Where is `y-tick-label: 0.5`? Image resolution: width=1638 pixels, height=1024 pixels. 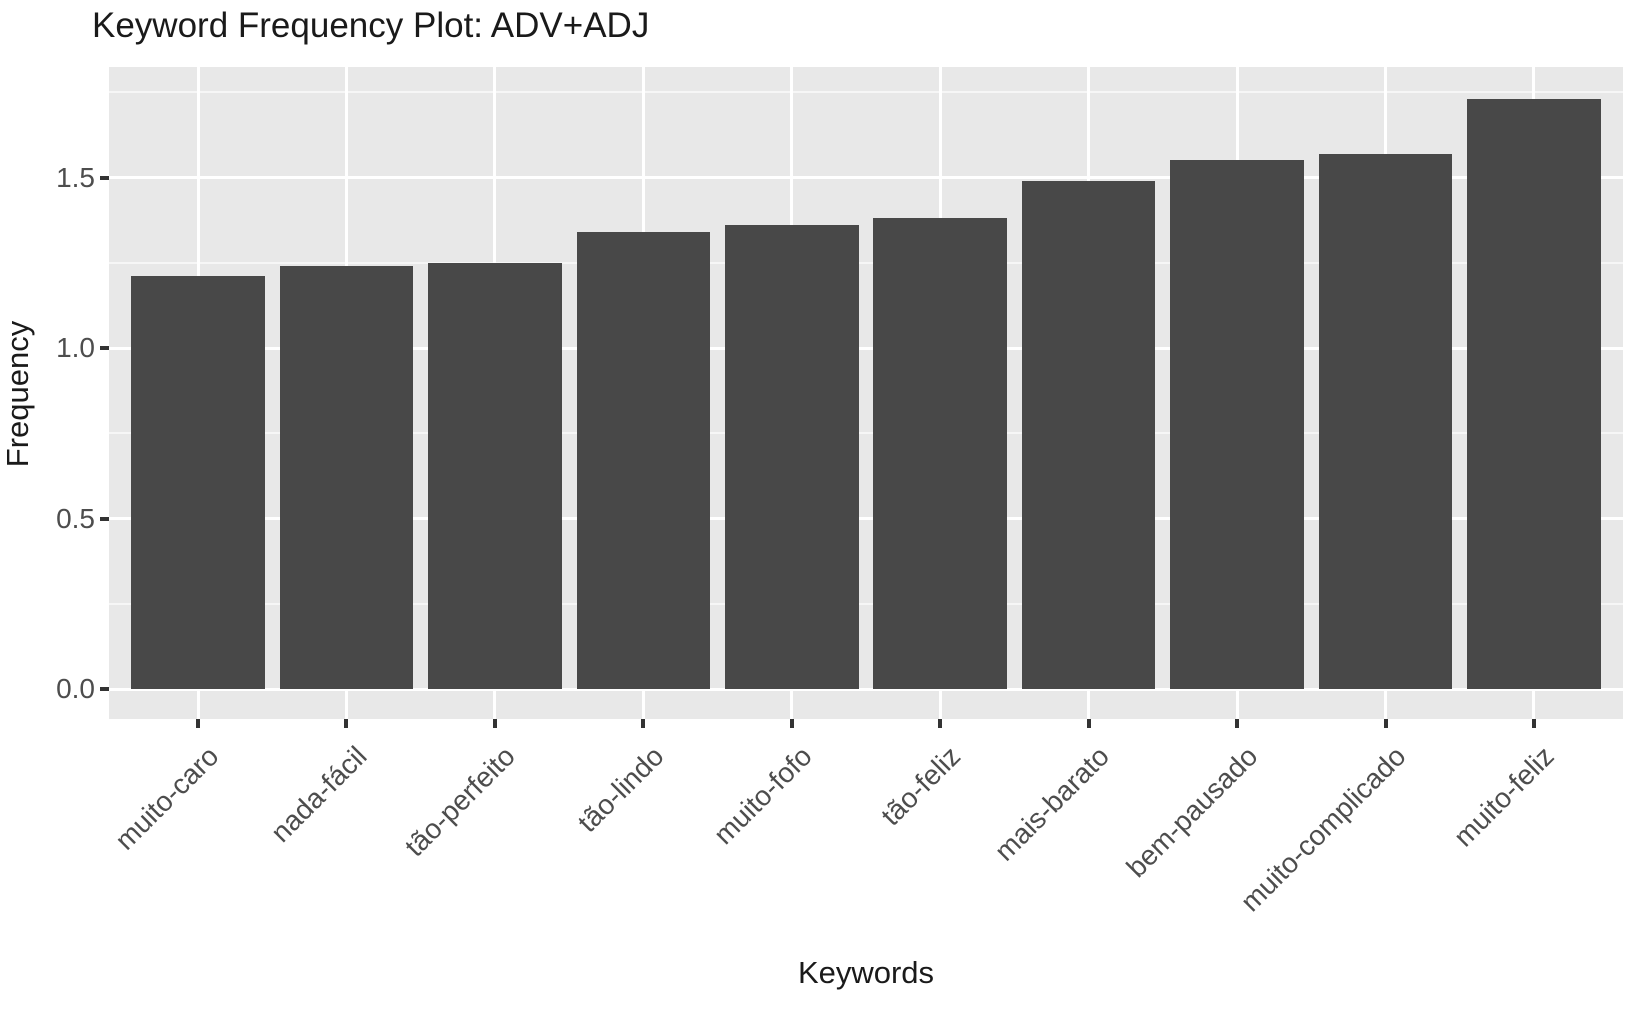 y-tick-label: 0.5 is located at coordinates (75, 518).